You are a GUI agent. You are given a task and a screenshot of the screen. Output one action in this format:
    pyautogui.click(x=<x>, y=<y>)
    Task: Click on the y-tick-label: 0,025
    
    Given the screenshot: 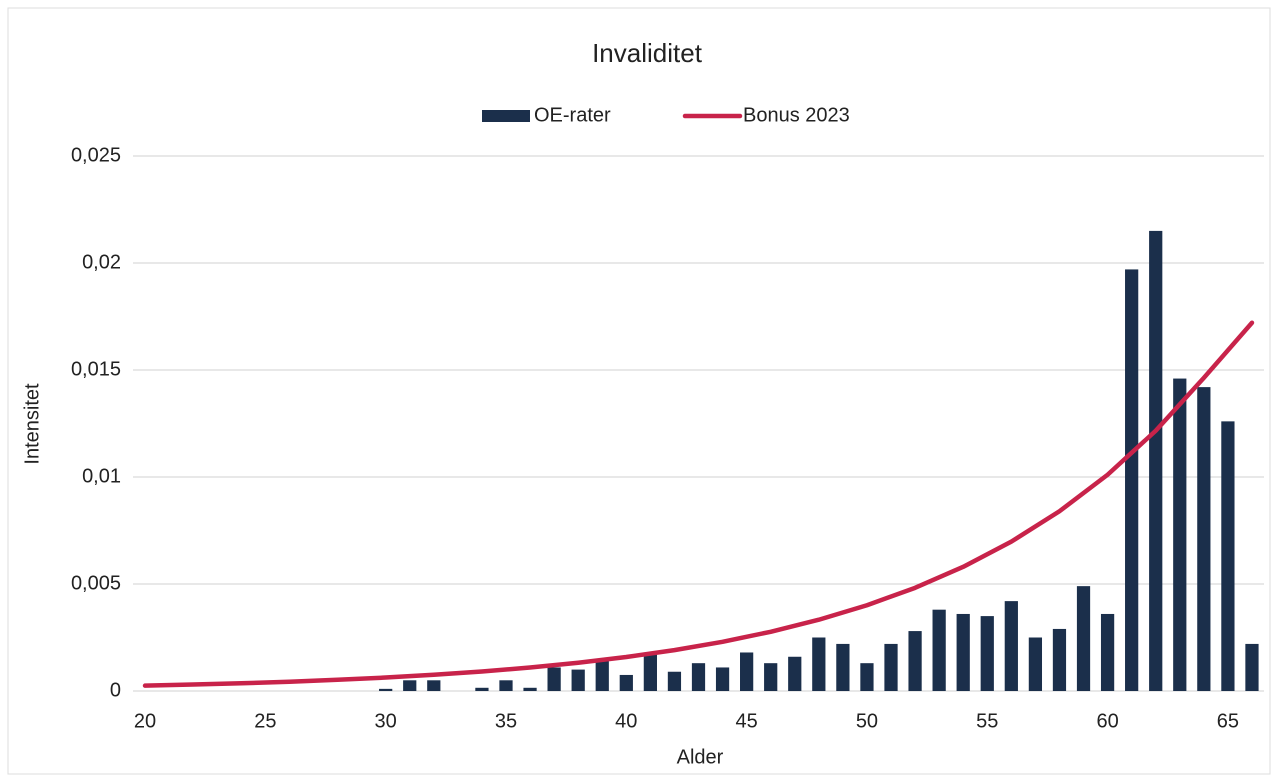 What is the action you would take?
    pyautogui.click(x=96, y=155)
    